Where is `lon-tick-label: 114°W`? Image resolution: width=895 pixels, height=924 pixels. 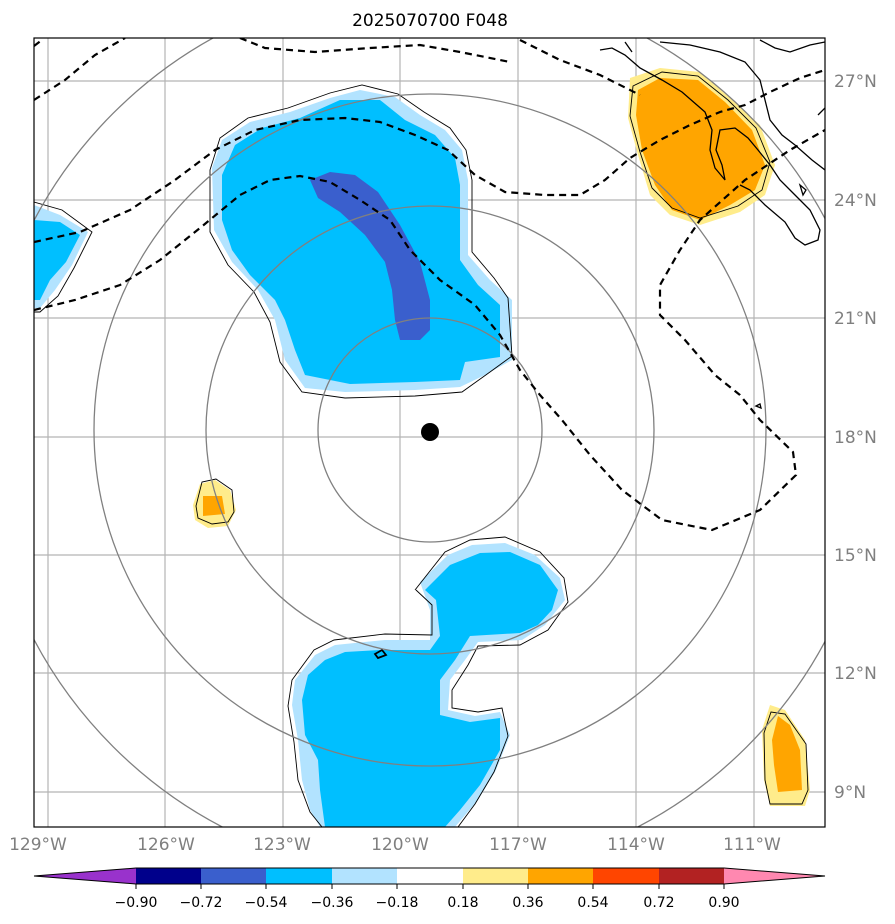
lon-tick-label: 114°W is located at coordinates (636, 845).